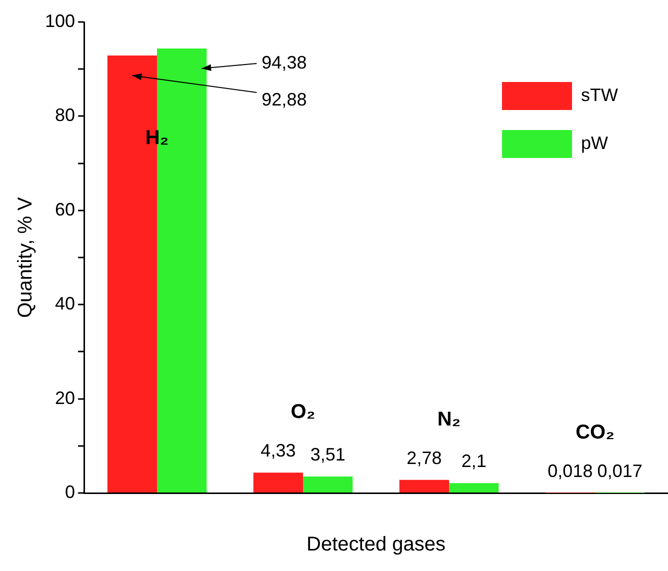 Image resolution: width=668 pixels, height=571 pixels. What do you see at coordinates (65, 304) in the screenshot?
I see `y-tick-label: 40` at bounding box center [65, 304].